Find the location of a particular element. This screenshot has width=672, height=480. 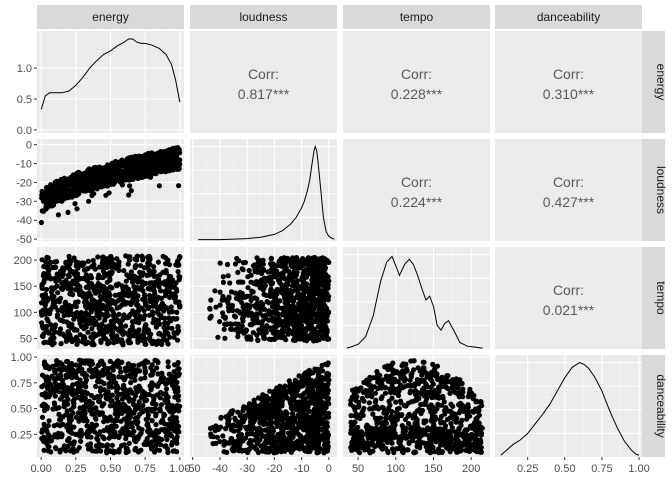

panel-loudness-danceability: Corr:0.427*** is located at coordinates (568, 190).